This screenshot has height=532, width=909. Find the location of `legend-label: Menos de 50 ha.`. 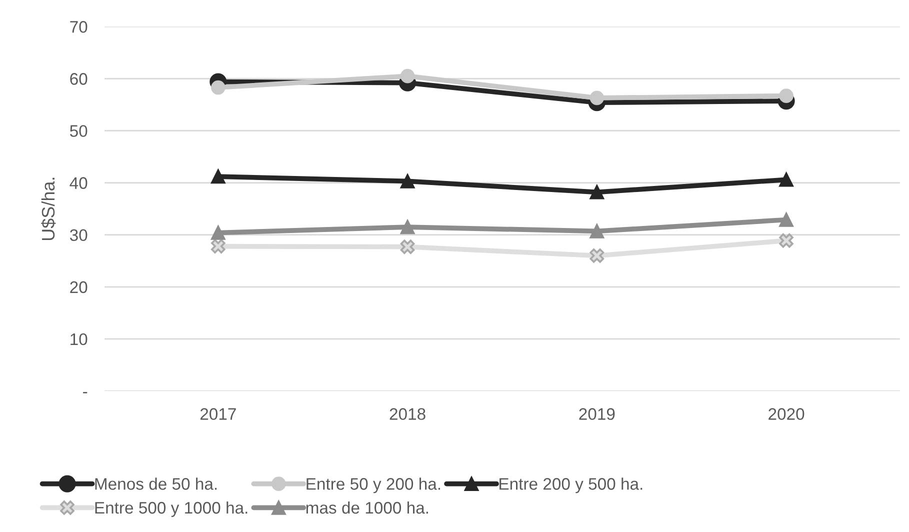

legend-label: Menos de 50 ha. is located at coordinates (156, 484).